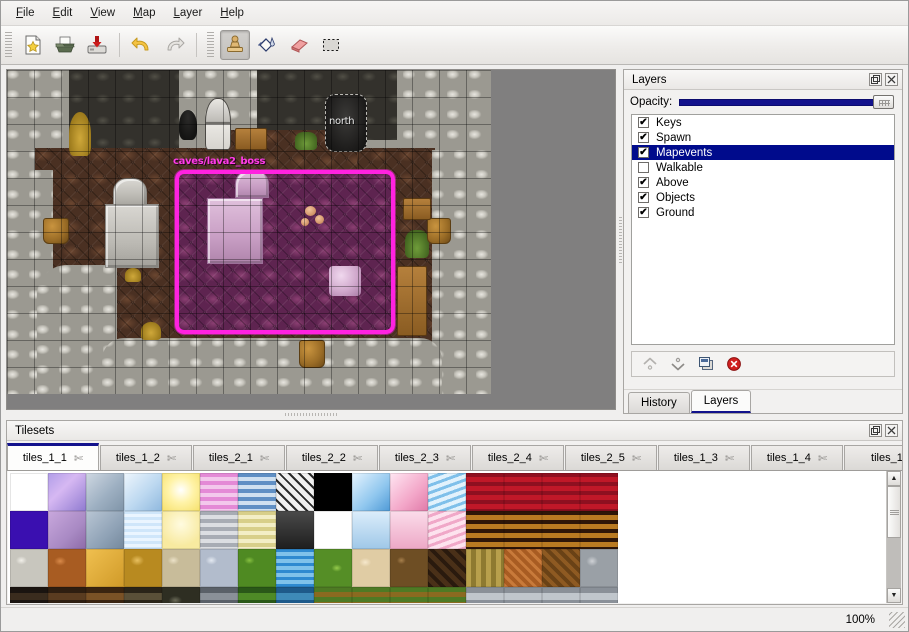 The width and height of the screenshot is (909, 632). Describe the element at coordinates (873, 457) in the screenshot. I see `tileset-tab-tiles_1_: tiles_1_` at that location.